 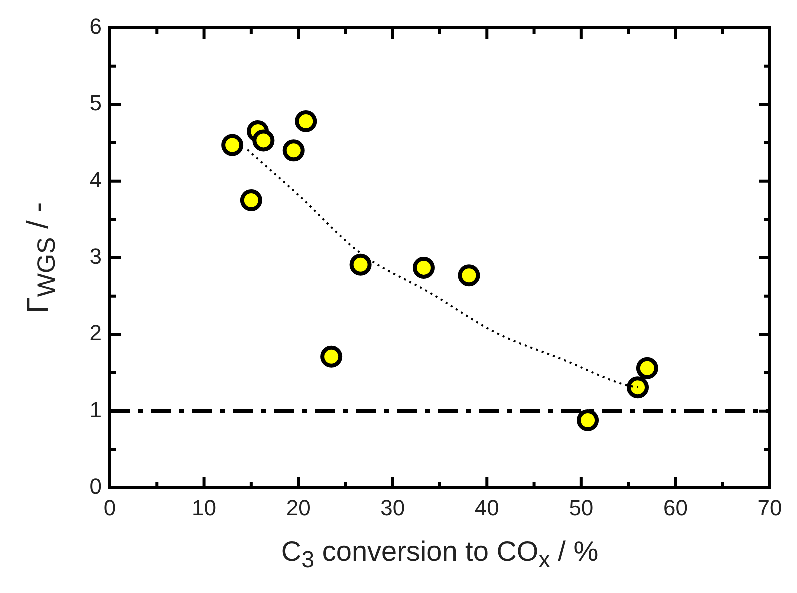 I want to click on x-tick-label: 20, so click(x=298, y=507).